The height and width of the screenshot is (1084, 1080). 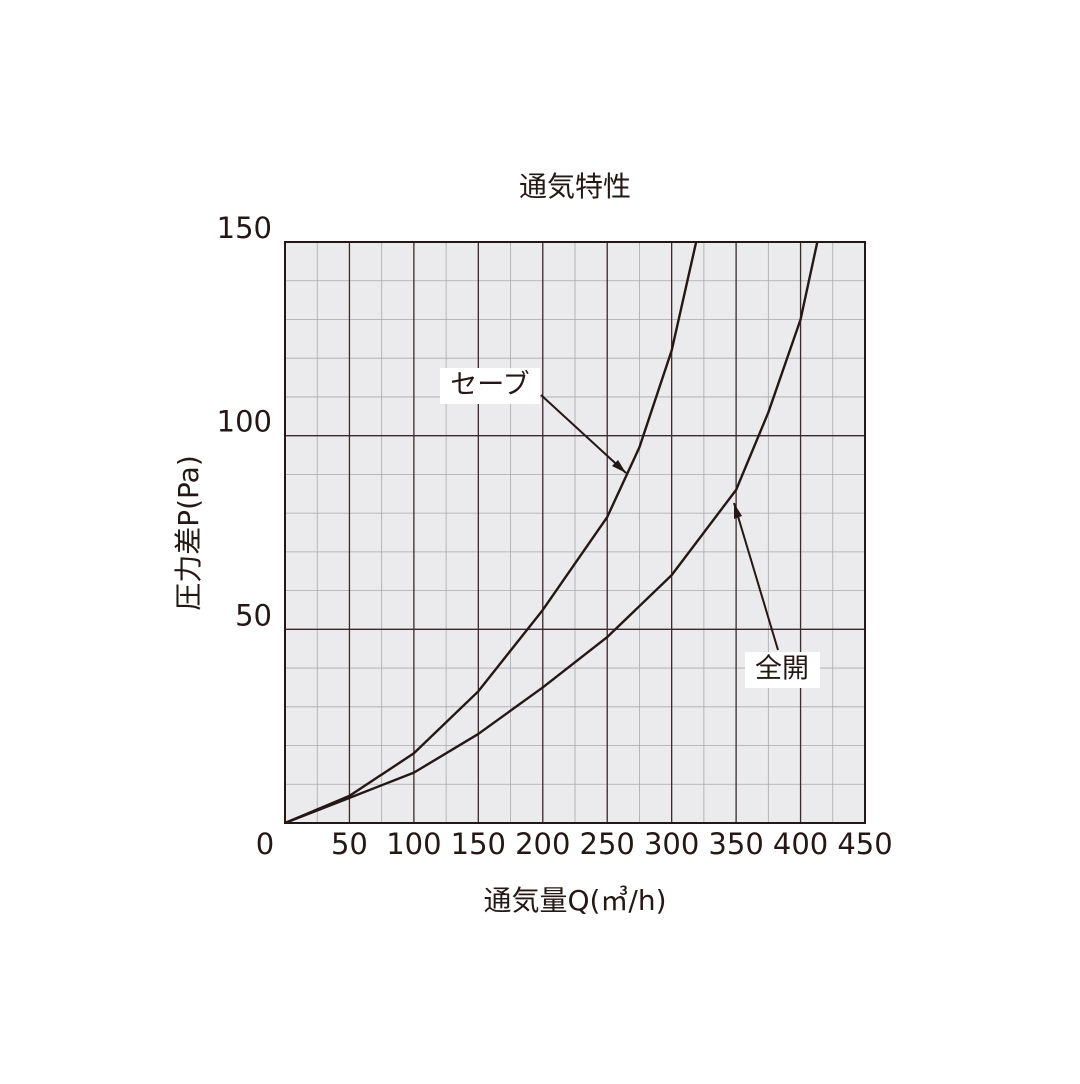 I want to click on x-tick-label: 0, so click(x=265, y=844).